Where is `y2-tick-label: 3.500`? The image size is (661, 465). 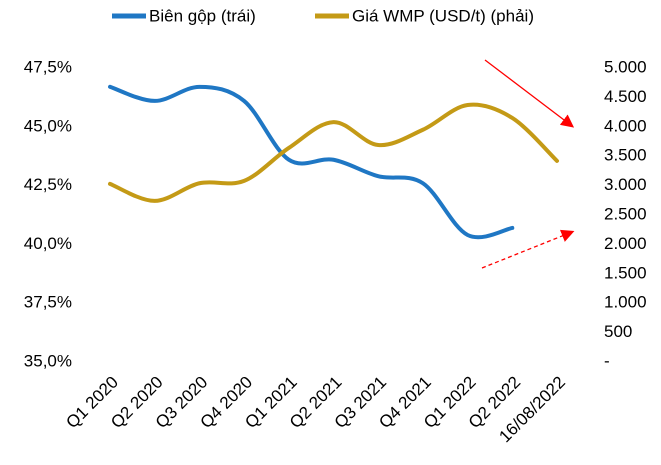
y2-tick-label: 3.500 is located at coordinates (625, 155).